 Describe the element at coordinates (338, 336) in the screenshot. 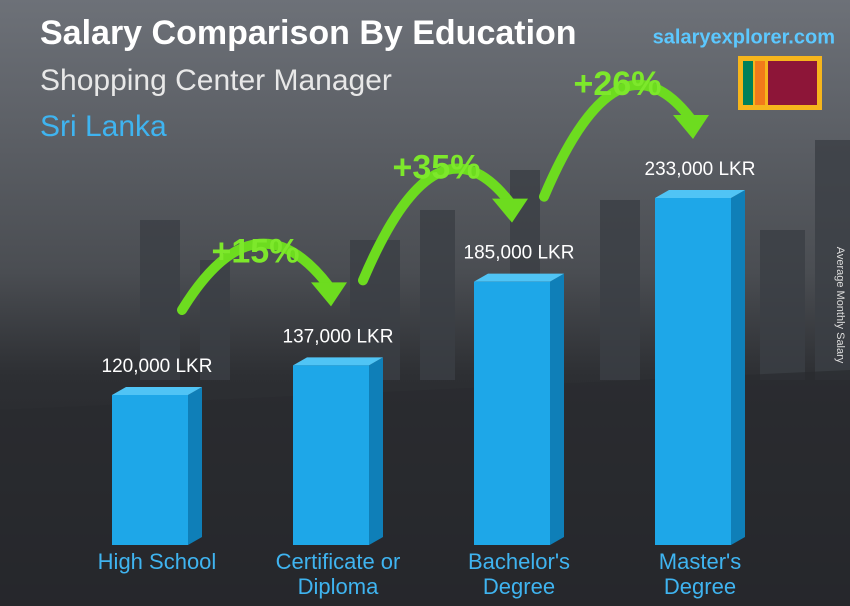

I see `value-label: 137,000 LKR` at that location.